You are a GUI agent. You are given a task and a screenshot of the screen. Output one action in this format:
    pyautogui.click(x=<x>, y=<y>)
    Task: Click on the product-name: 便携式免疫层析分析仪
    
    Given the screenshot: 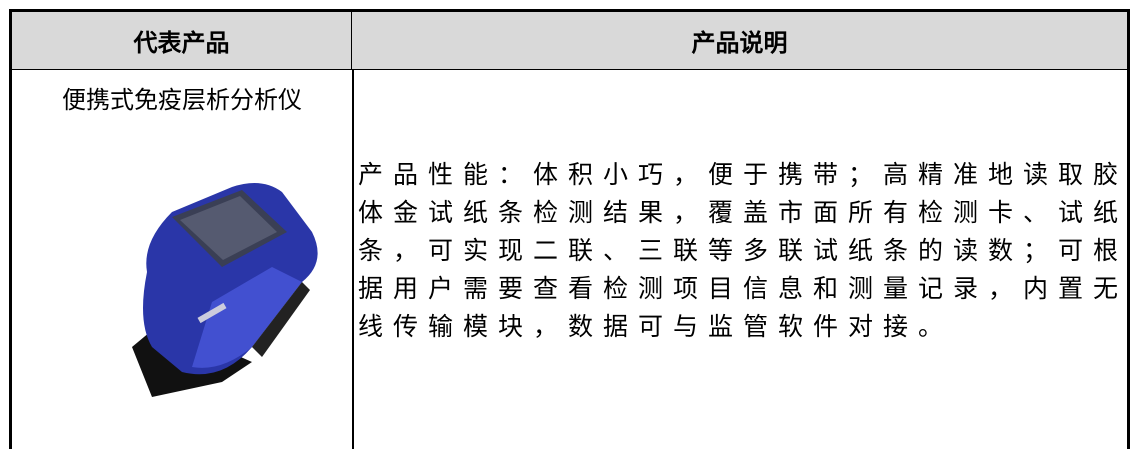 What is the action you would take?
    pyautogui.click(x=182, y=100)
    